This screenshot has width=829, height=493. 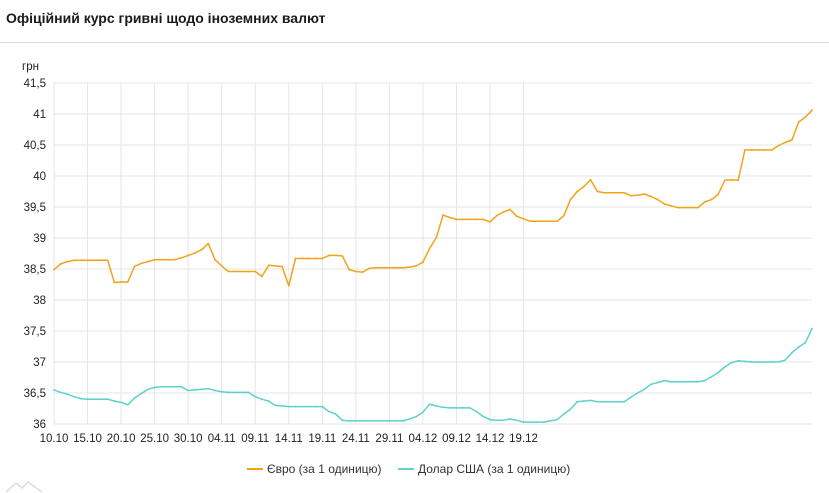 I want to click on x-tick-label: 29.11, so click(x=389, y=439).